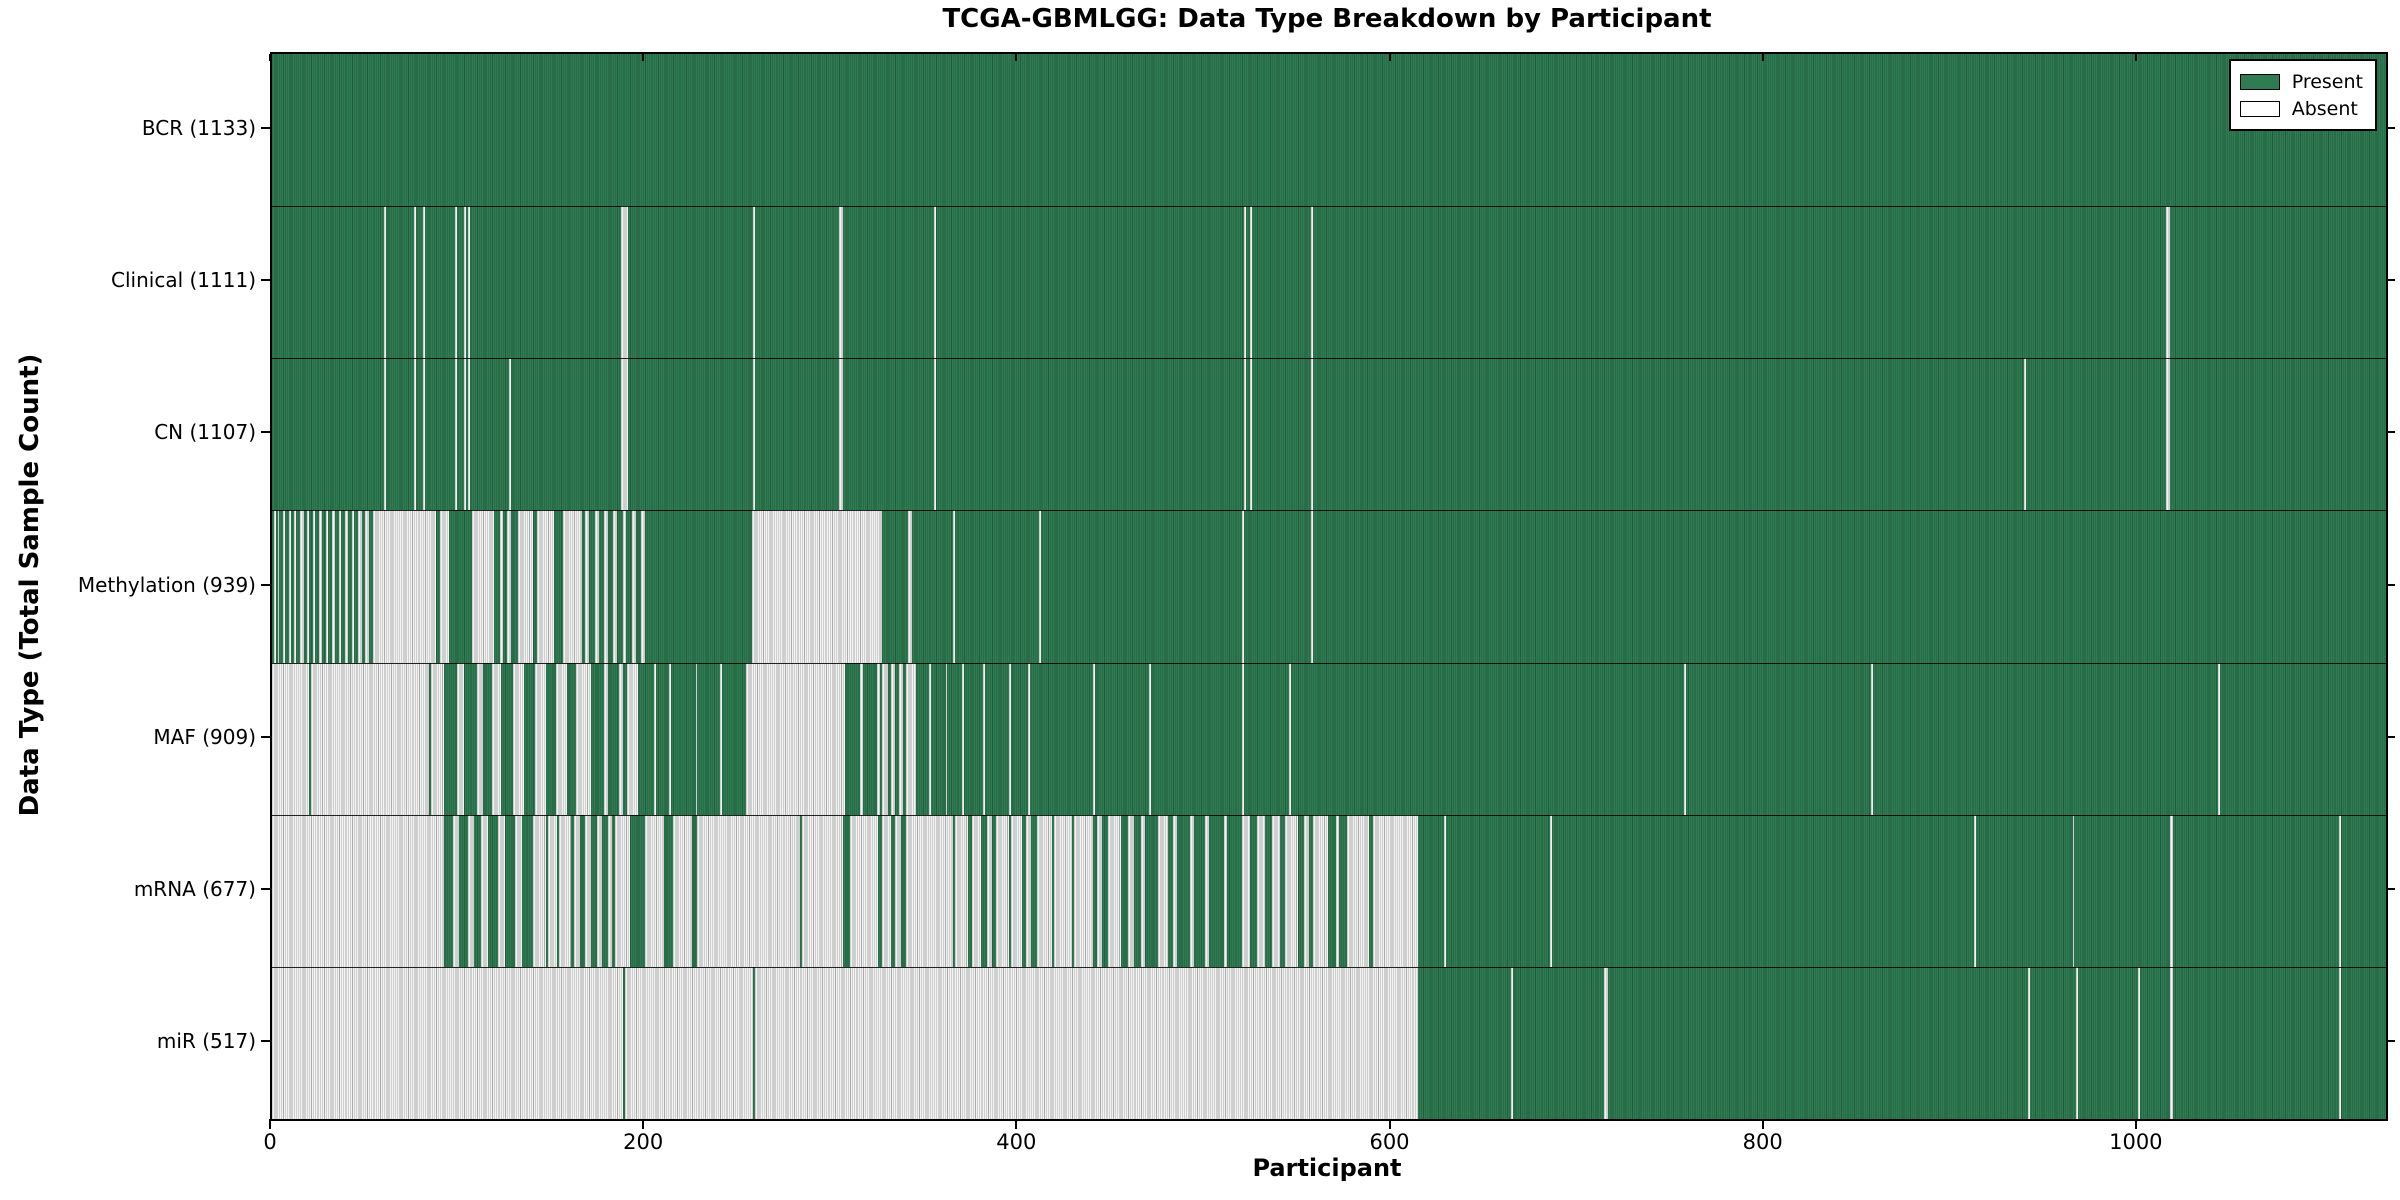  I want to click on legend-swatch-present, so click(2259, 81).